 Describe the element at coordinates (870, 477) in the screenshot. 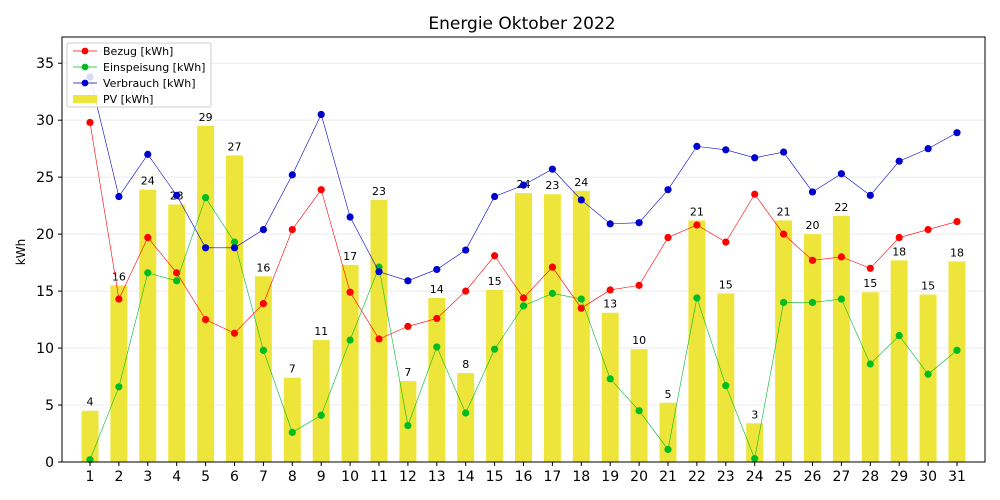

I see `x-tick-label: 28` at that location.